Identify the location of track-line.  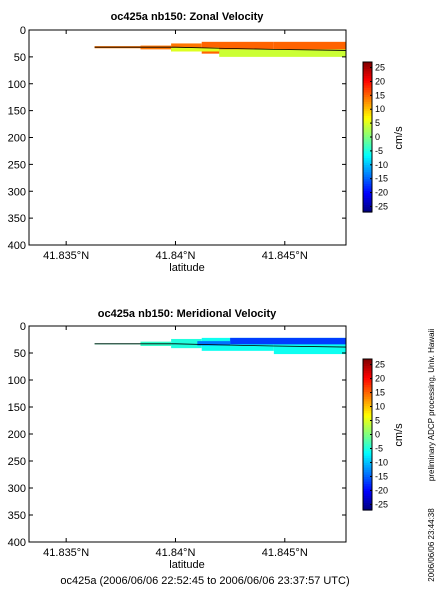
(220, 48).